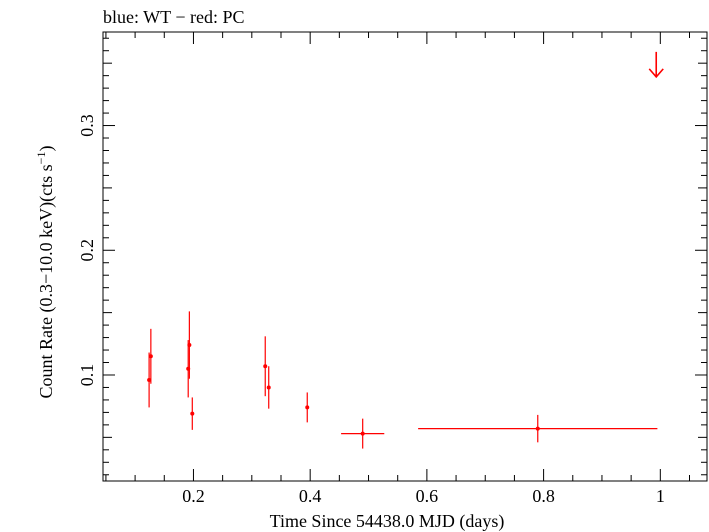 Image resolution: width=709 pixels, height=532 pixels. What do you see at coordinates (41, 158) in the screenshot?
I see `y-axis-label-exponent: −1` at bounding box center [41, 158].